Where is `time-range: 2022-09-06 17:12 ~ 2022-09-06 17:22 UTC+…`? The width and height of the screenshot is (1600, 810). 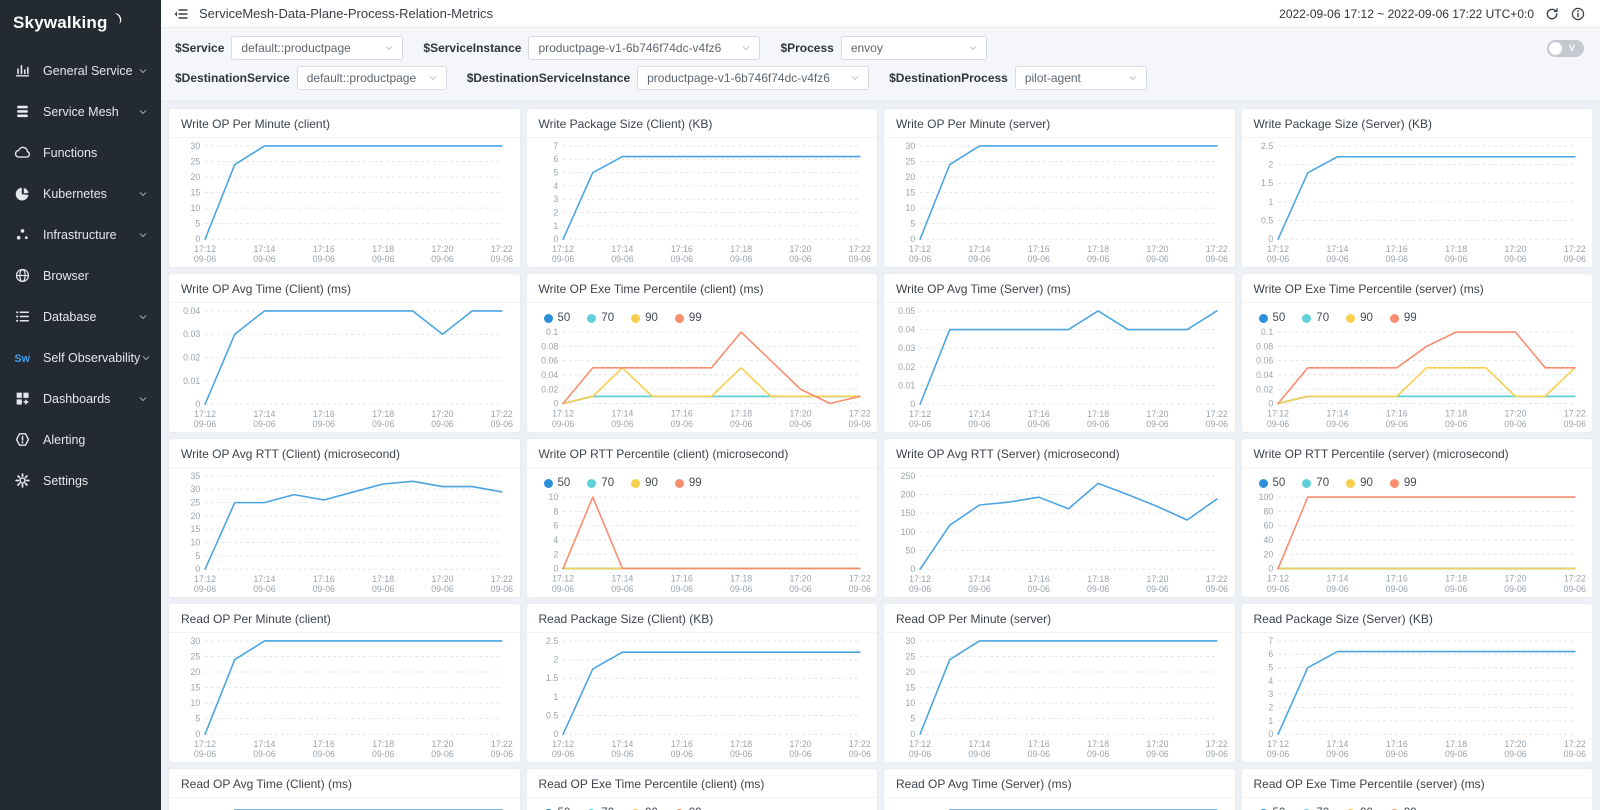 time-range: 2022-09-06 17:12 ~ 2022-09-06 17:22 UTC+… is located at coordinates (1406, 13).